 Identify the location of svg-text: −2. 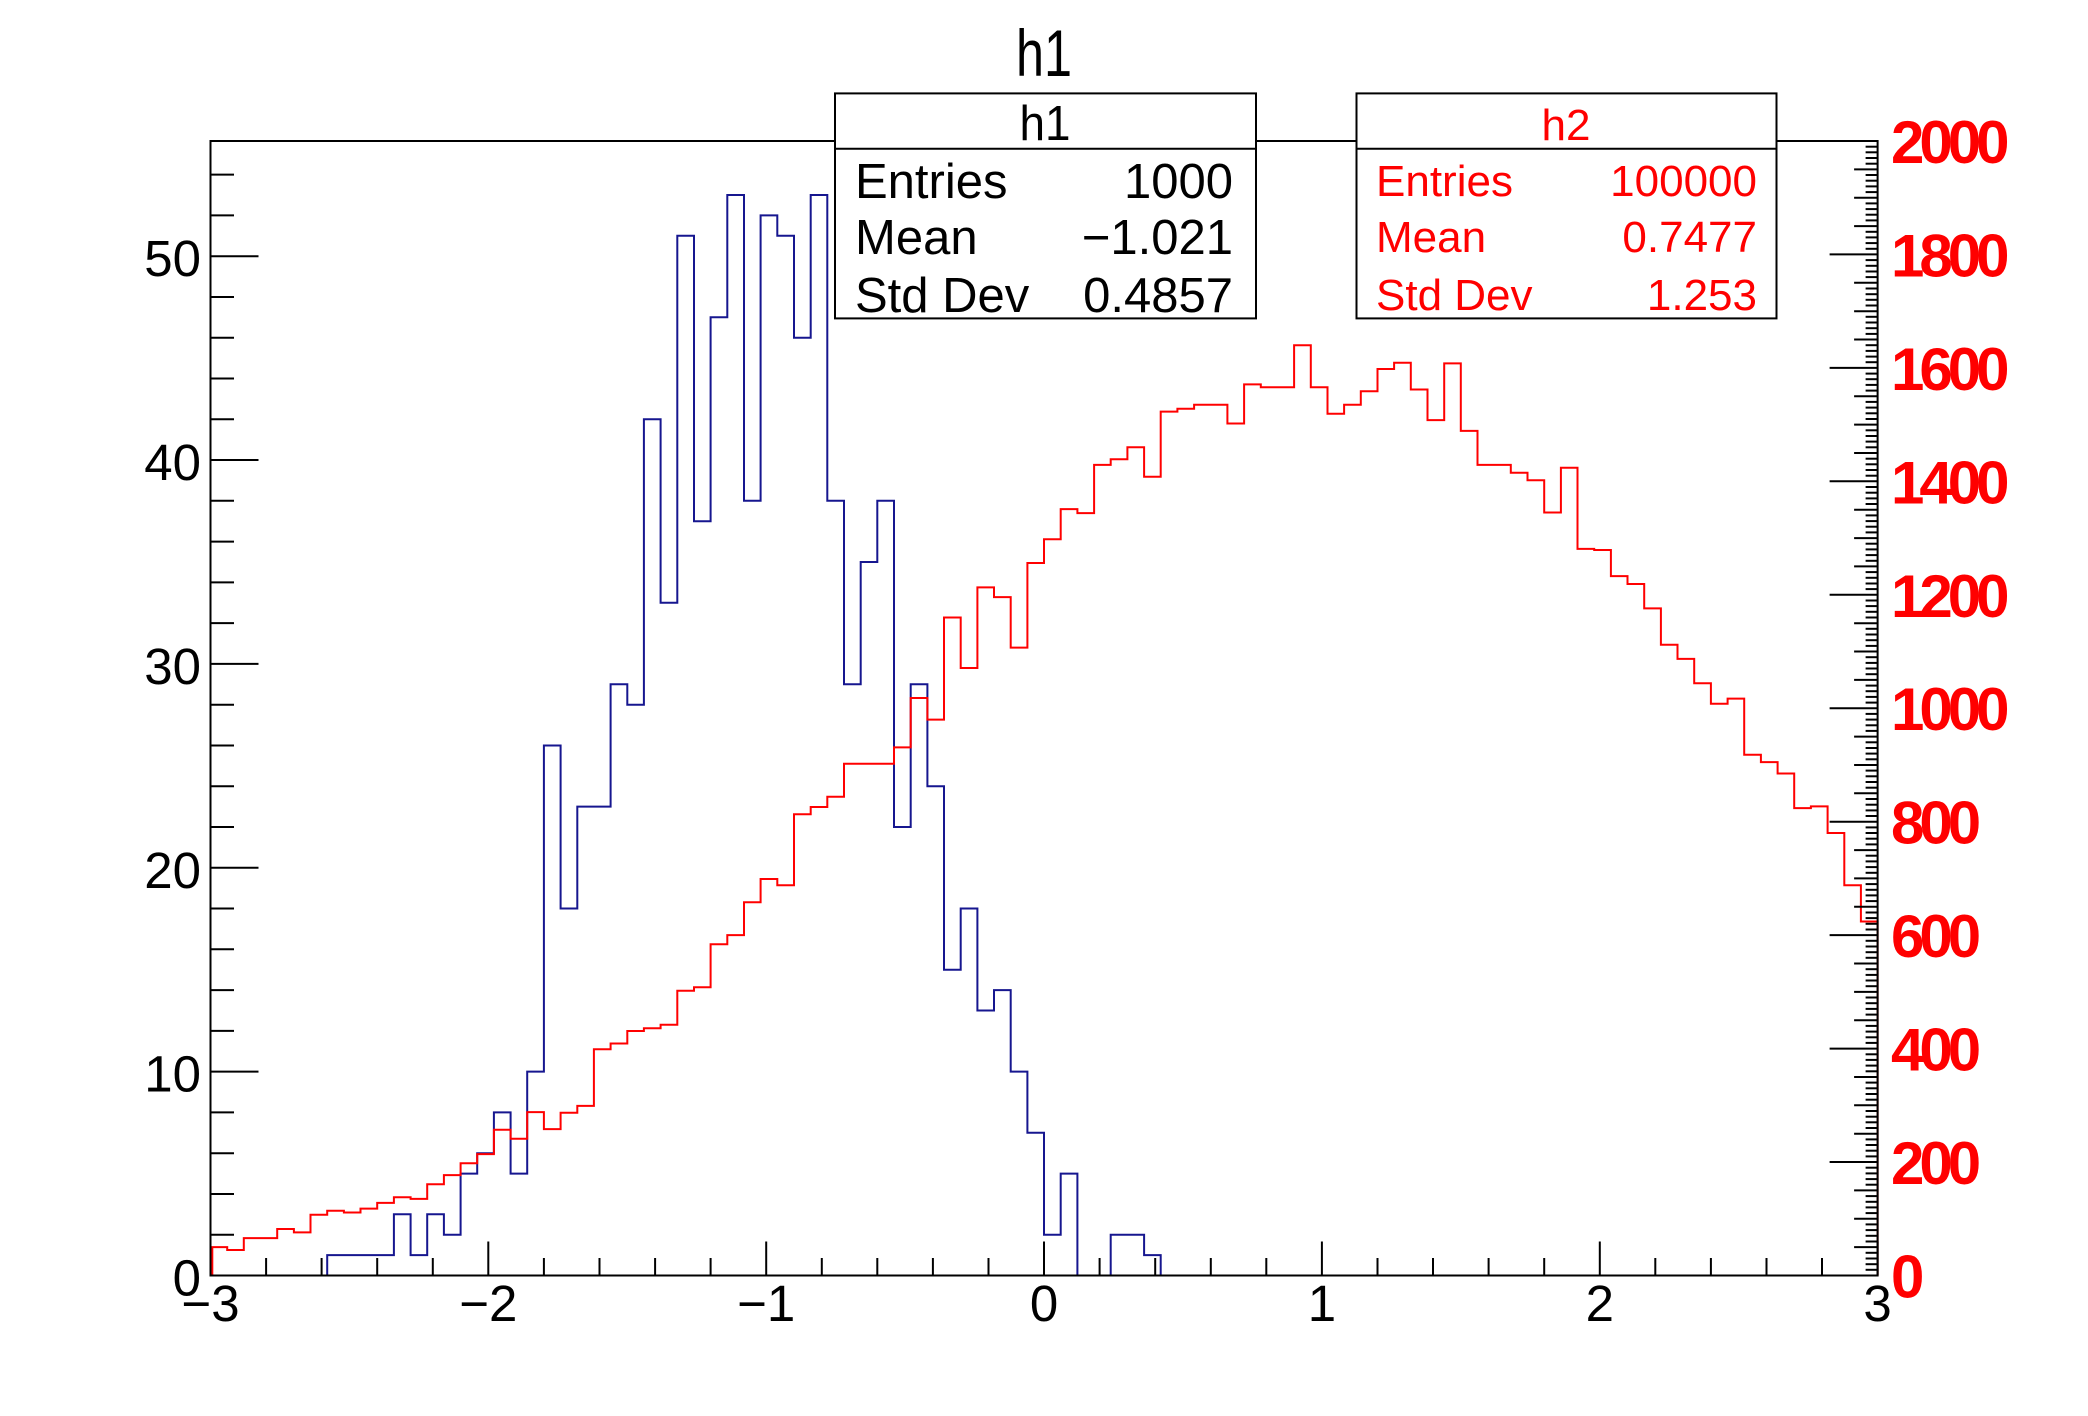
(488, 1303).